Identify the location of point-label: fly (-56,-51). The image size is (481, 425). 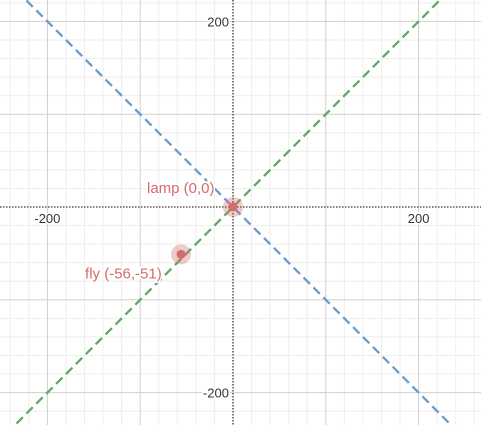
(123, 273).